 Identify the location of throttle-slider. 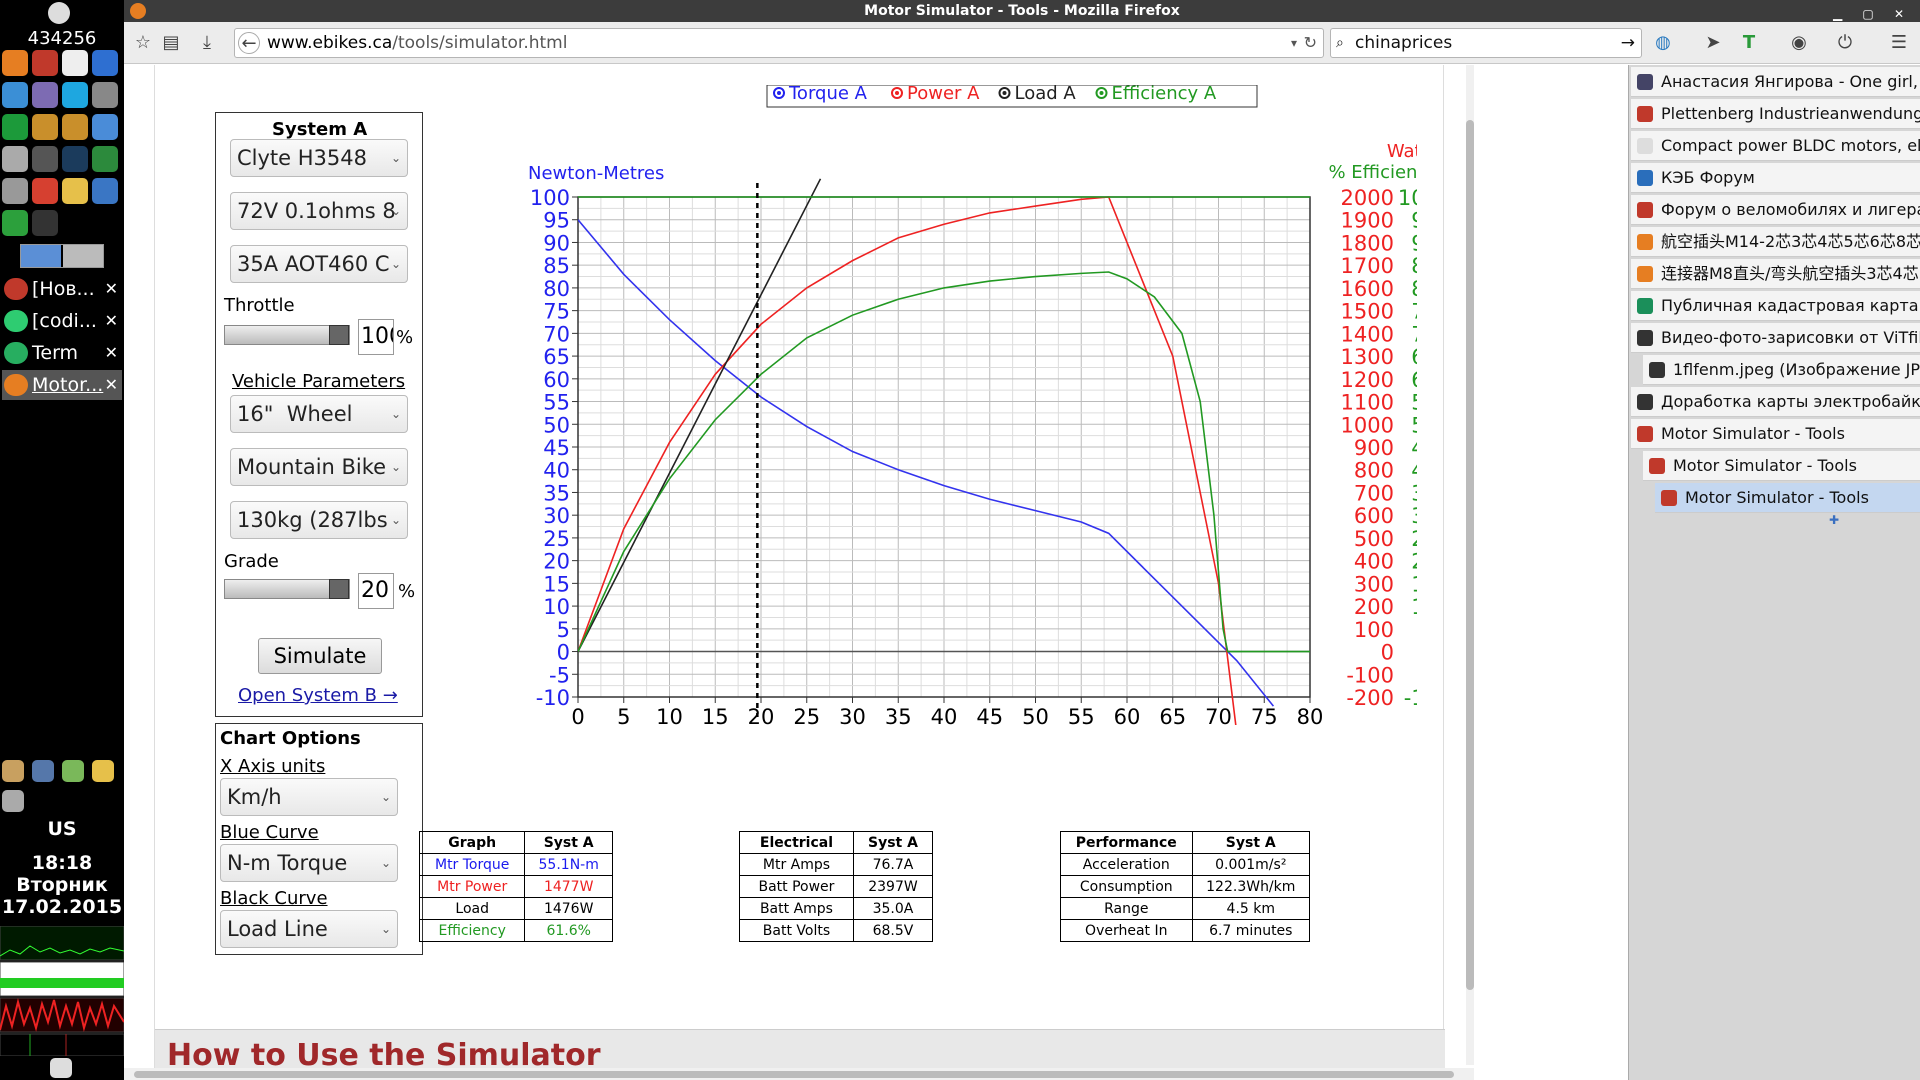
(287, 335).